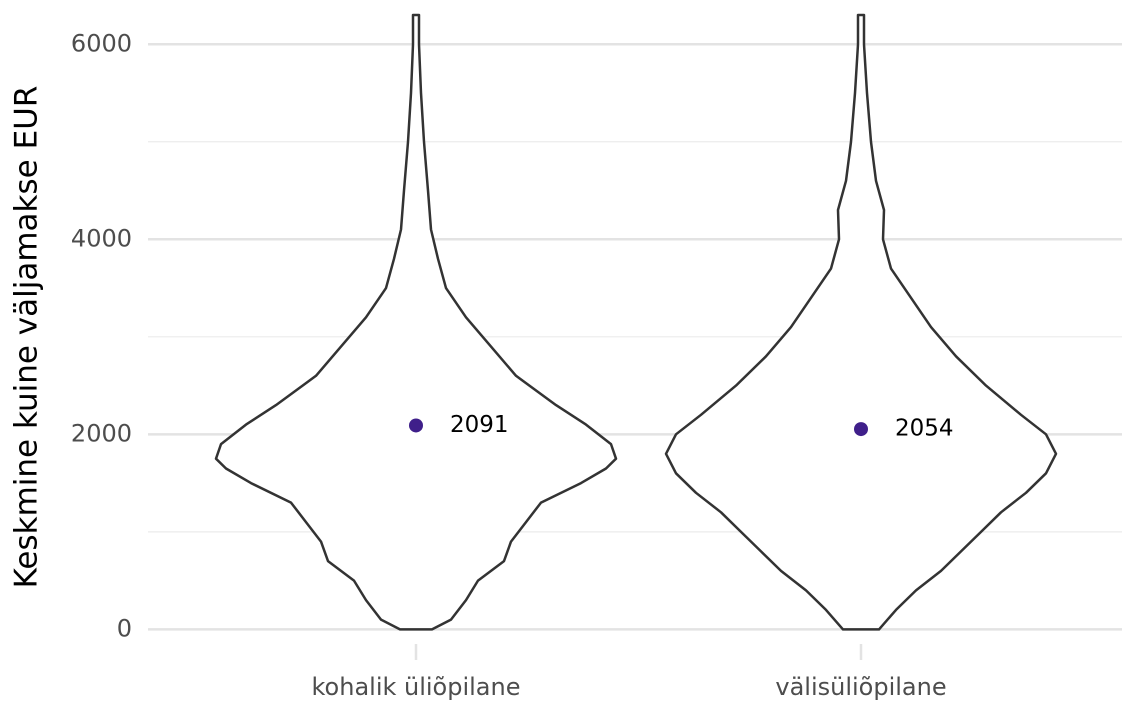  What do you see at coordinates (101, 43) in the screenshot?
I see `y-tick-label: 6000` at bounding box center [101, 43].